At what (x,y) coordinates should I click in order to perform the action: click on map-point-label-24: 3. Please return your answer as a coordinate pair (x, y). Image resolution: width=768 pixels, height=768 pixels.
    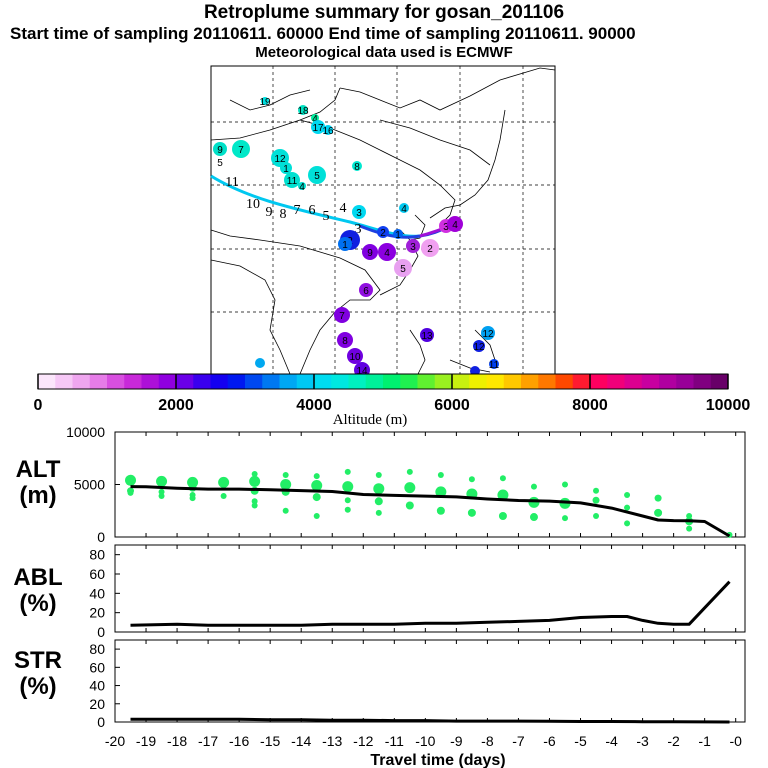
    Looking at the image, I should click on (358, 229).